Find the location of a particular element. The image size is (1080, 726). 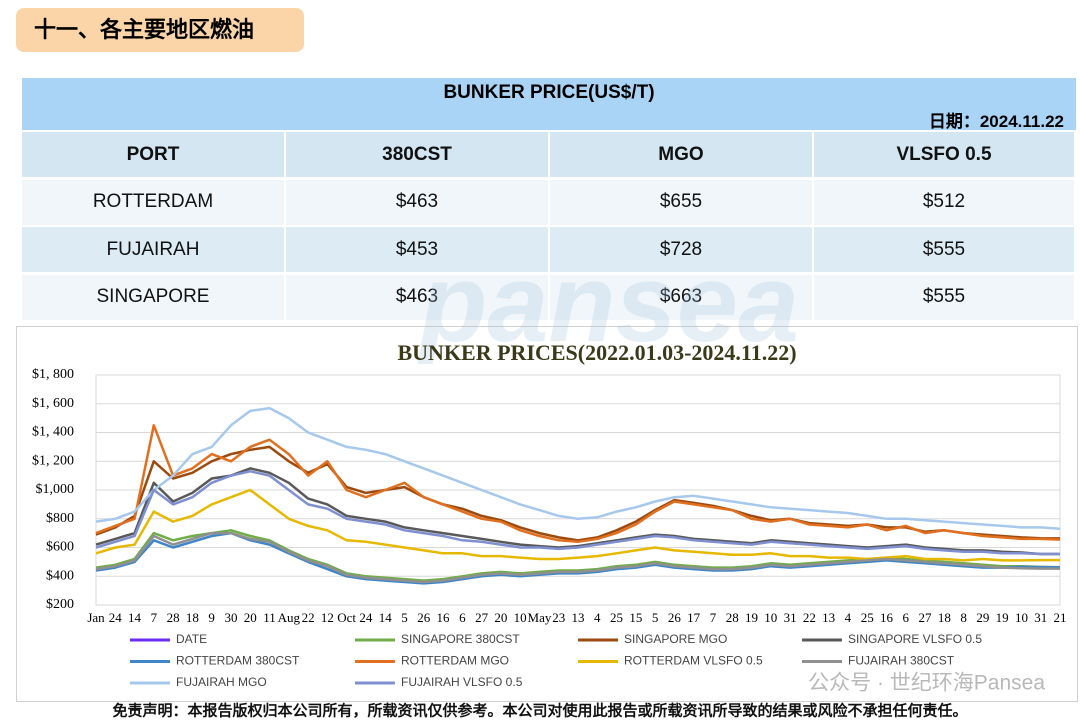

x-tick-label: Aug is located at coordinates (289, 617).